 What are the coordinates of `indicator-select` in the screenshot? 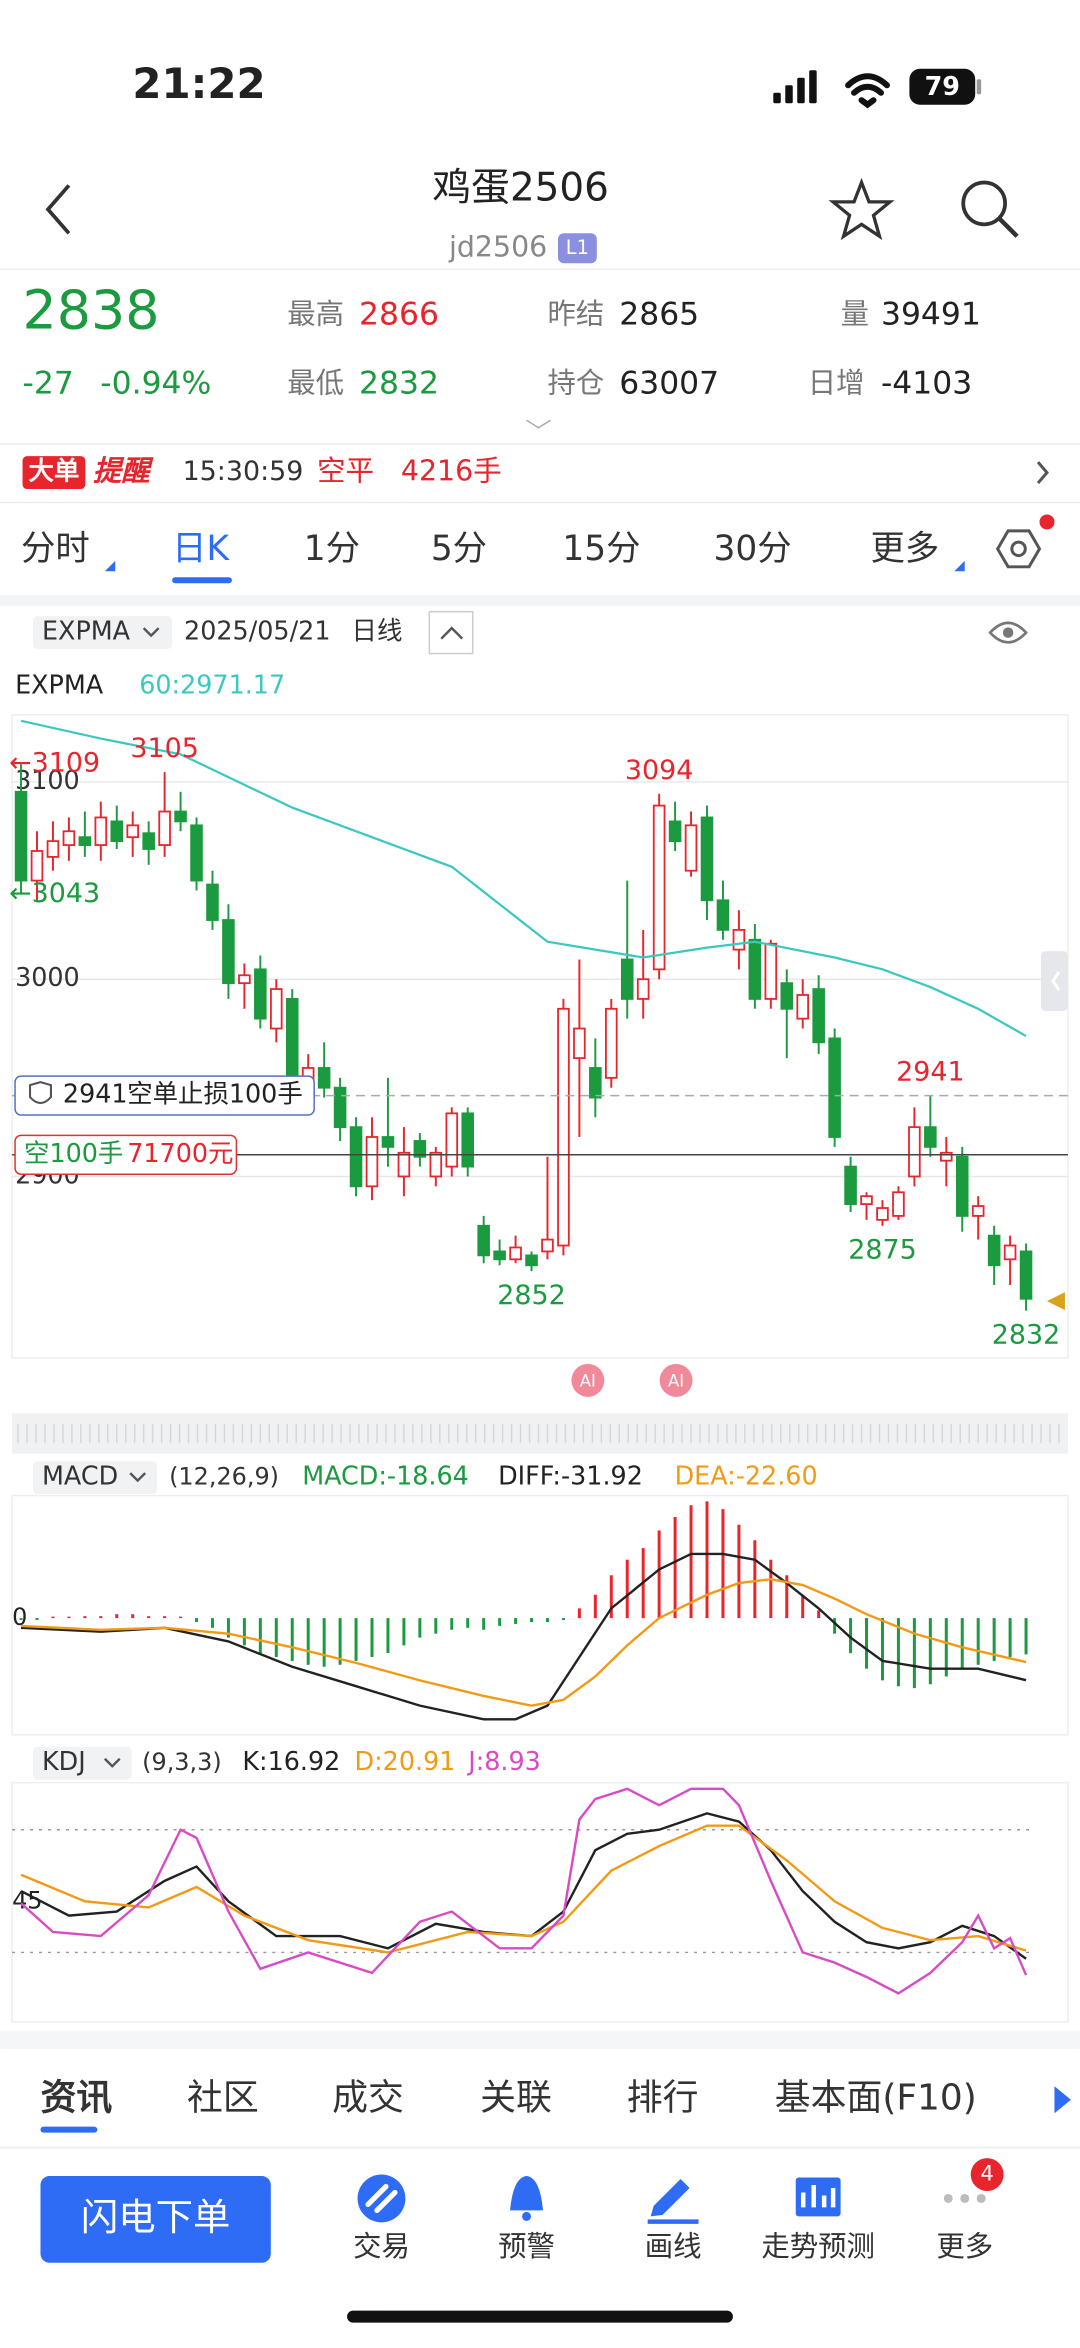 It's located at (103, 633).